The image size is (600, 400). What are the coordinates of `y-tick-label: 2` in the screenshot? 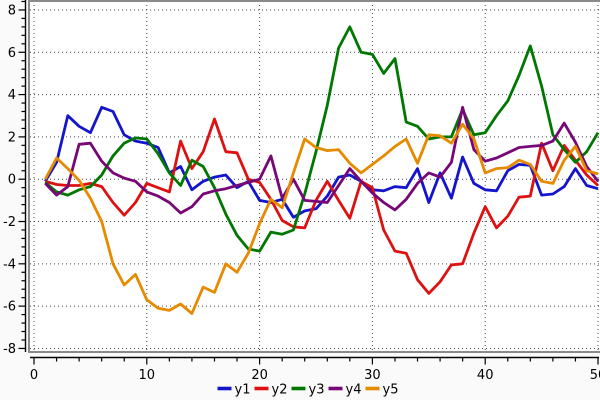 It's located at (12, 137).